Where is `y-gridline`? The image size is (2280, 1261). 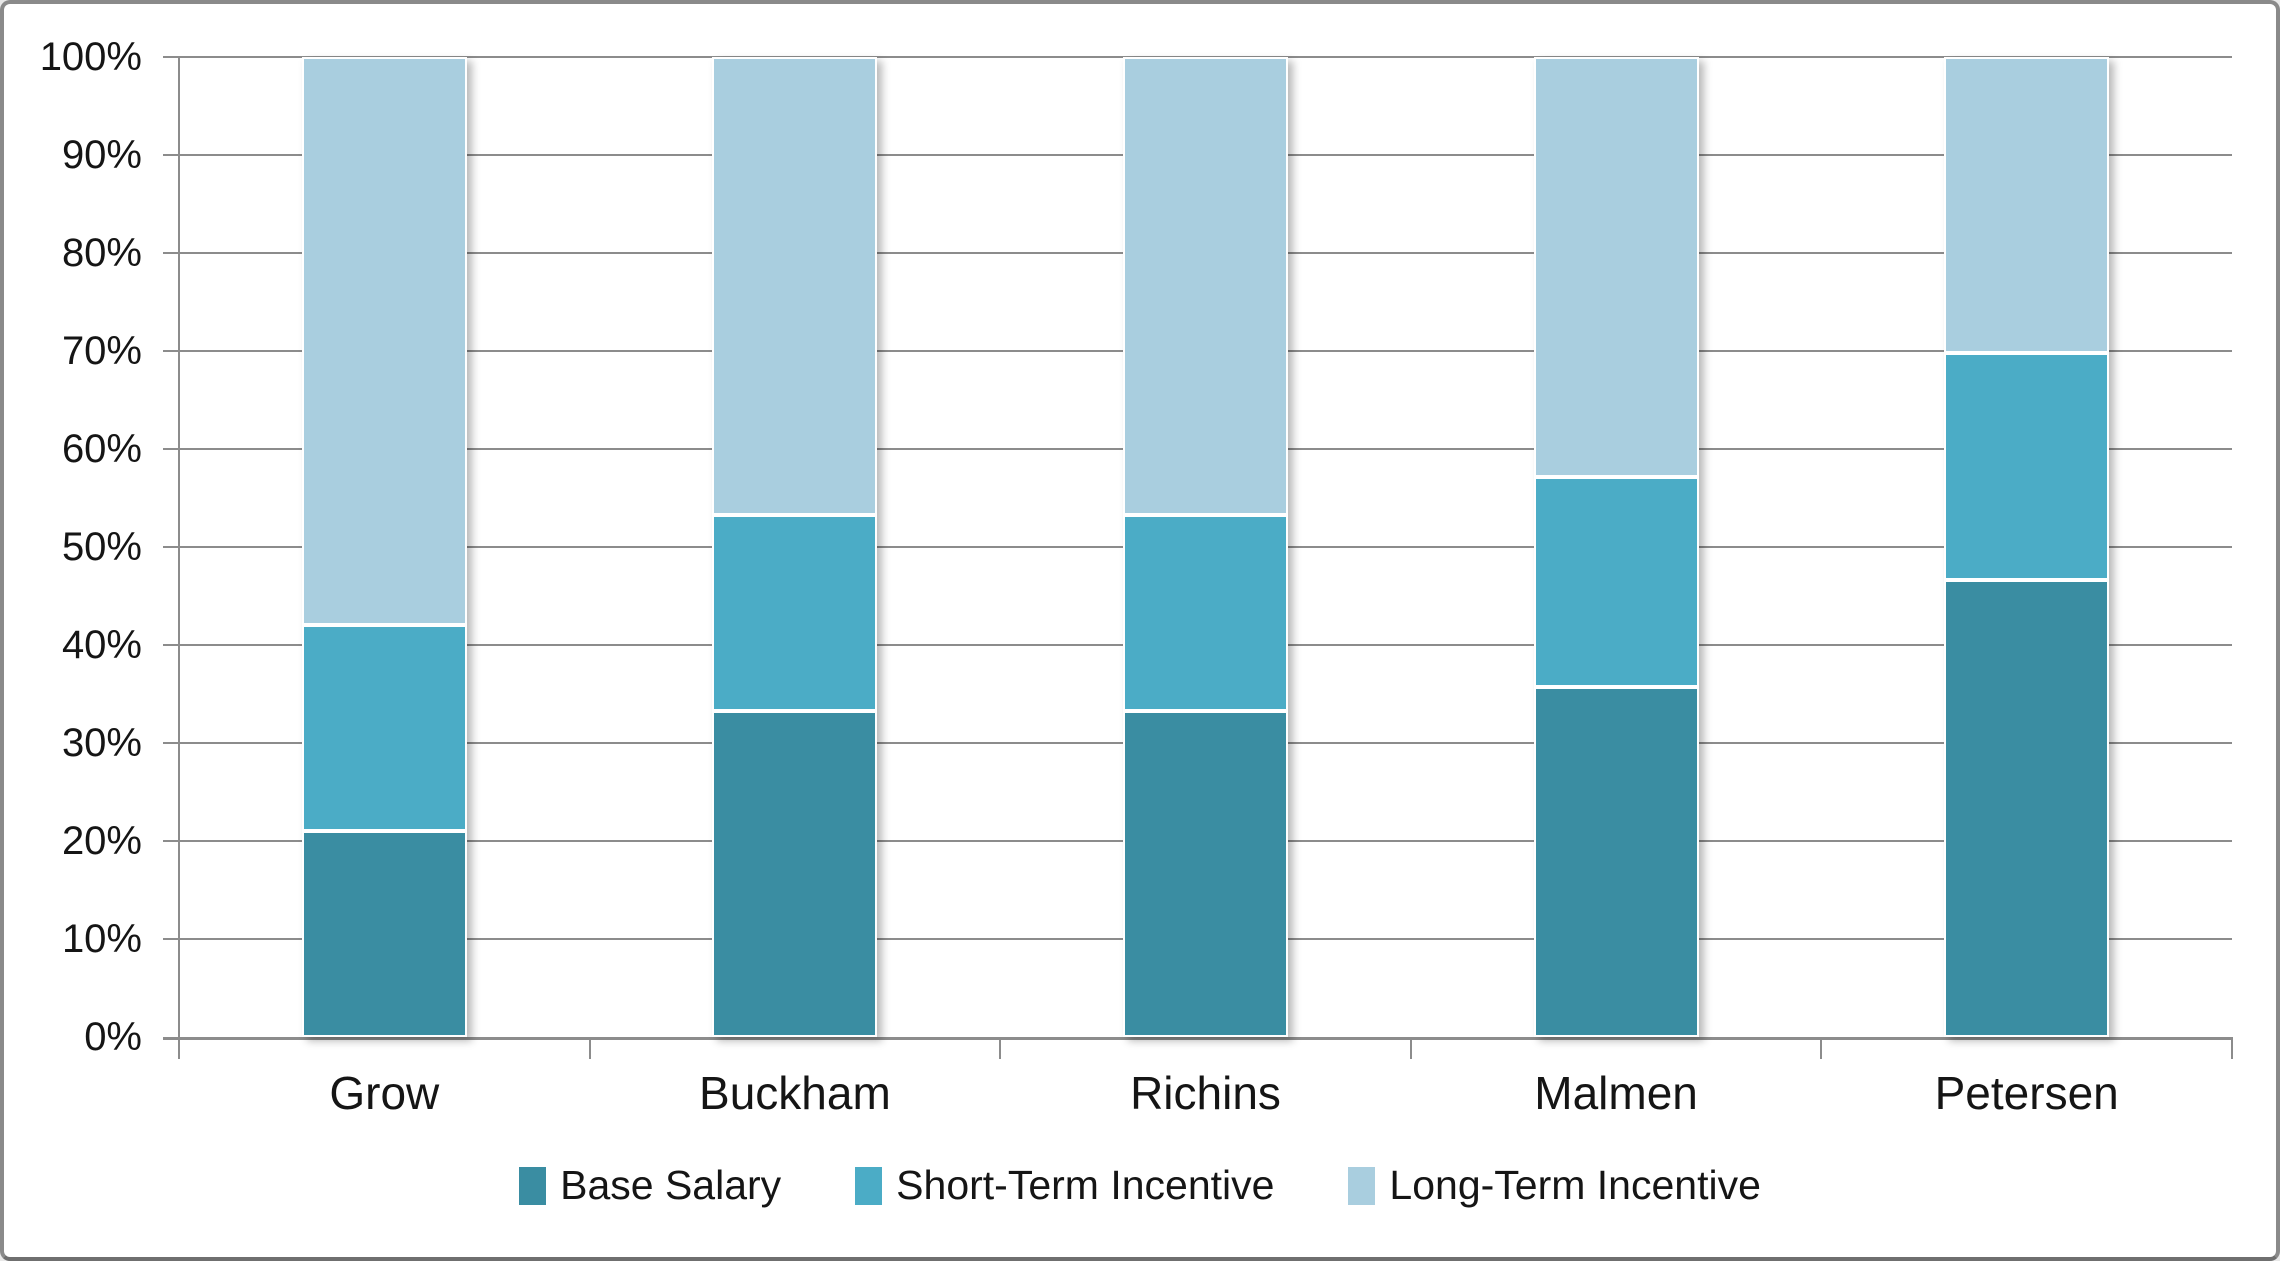
y-gridline is located at coordinates (1197, 57).